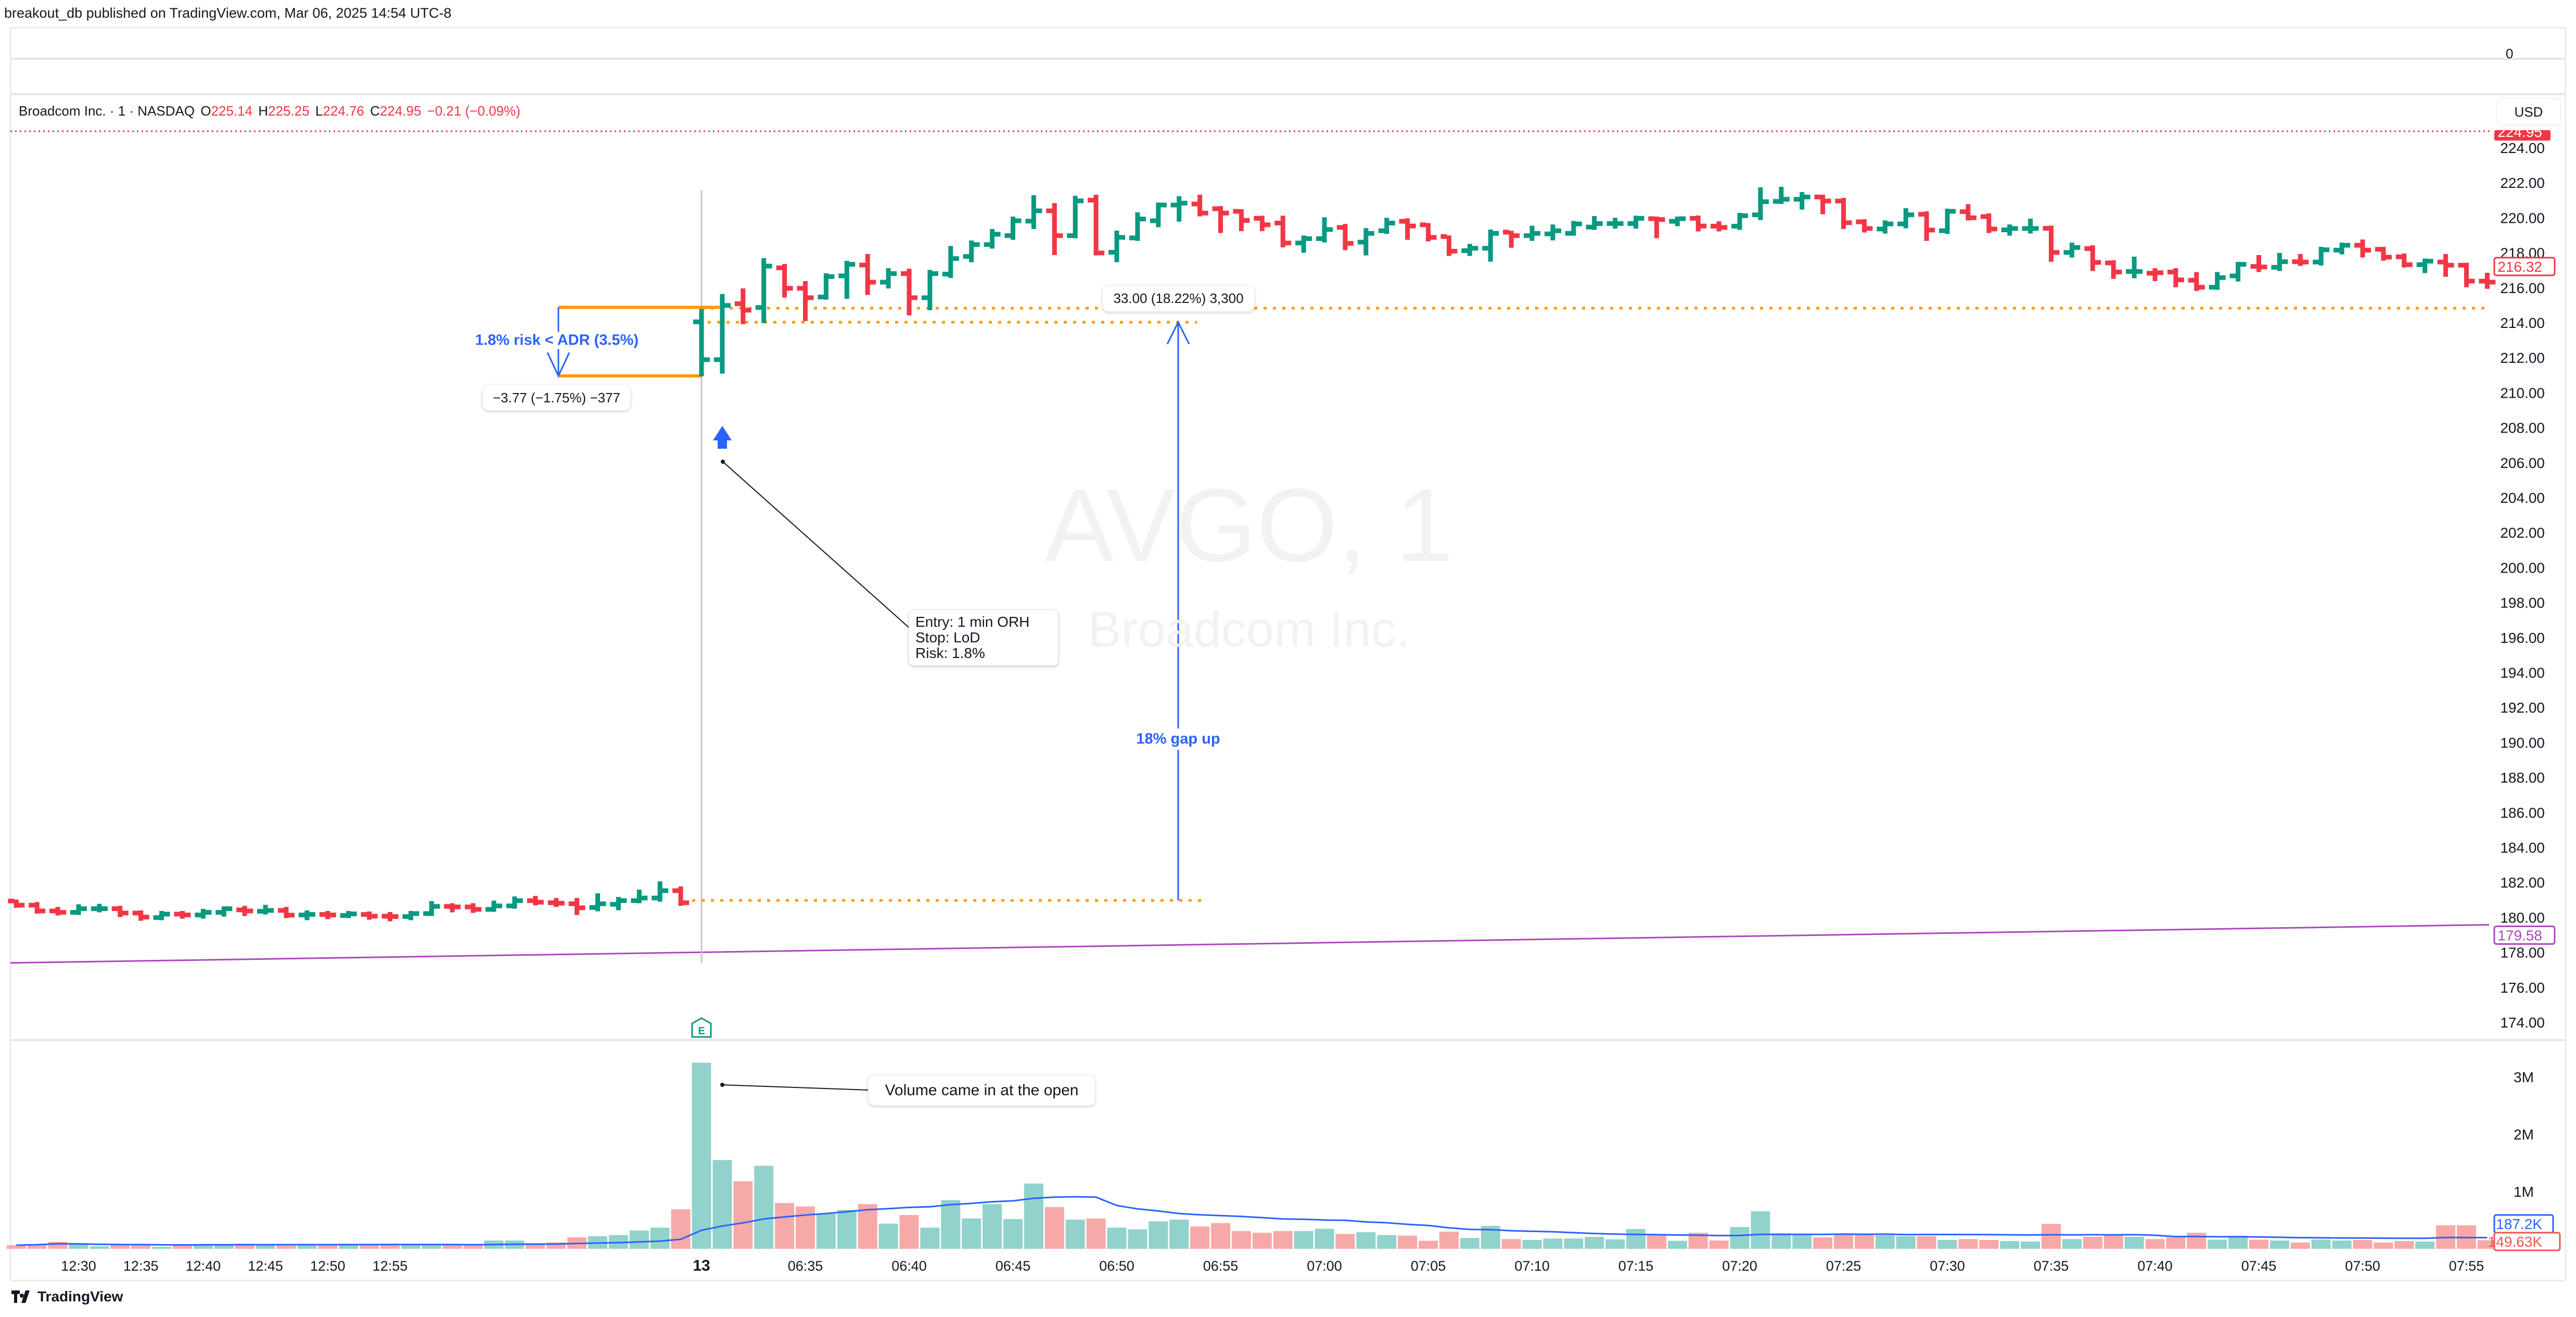  Describe the element at coordinates (2524, 935) in the screenshot. I see `ma-value-label-box` at that location.